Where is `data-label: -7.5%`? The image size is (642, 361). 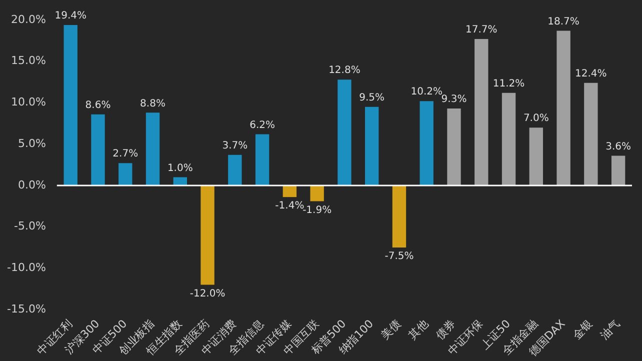 data-label: -7.5% is located at coordinates (399, 256).